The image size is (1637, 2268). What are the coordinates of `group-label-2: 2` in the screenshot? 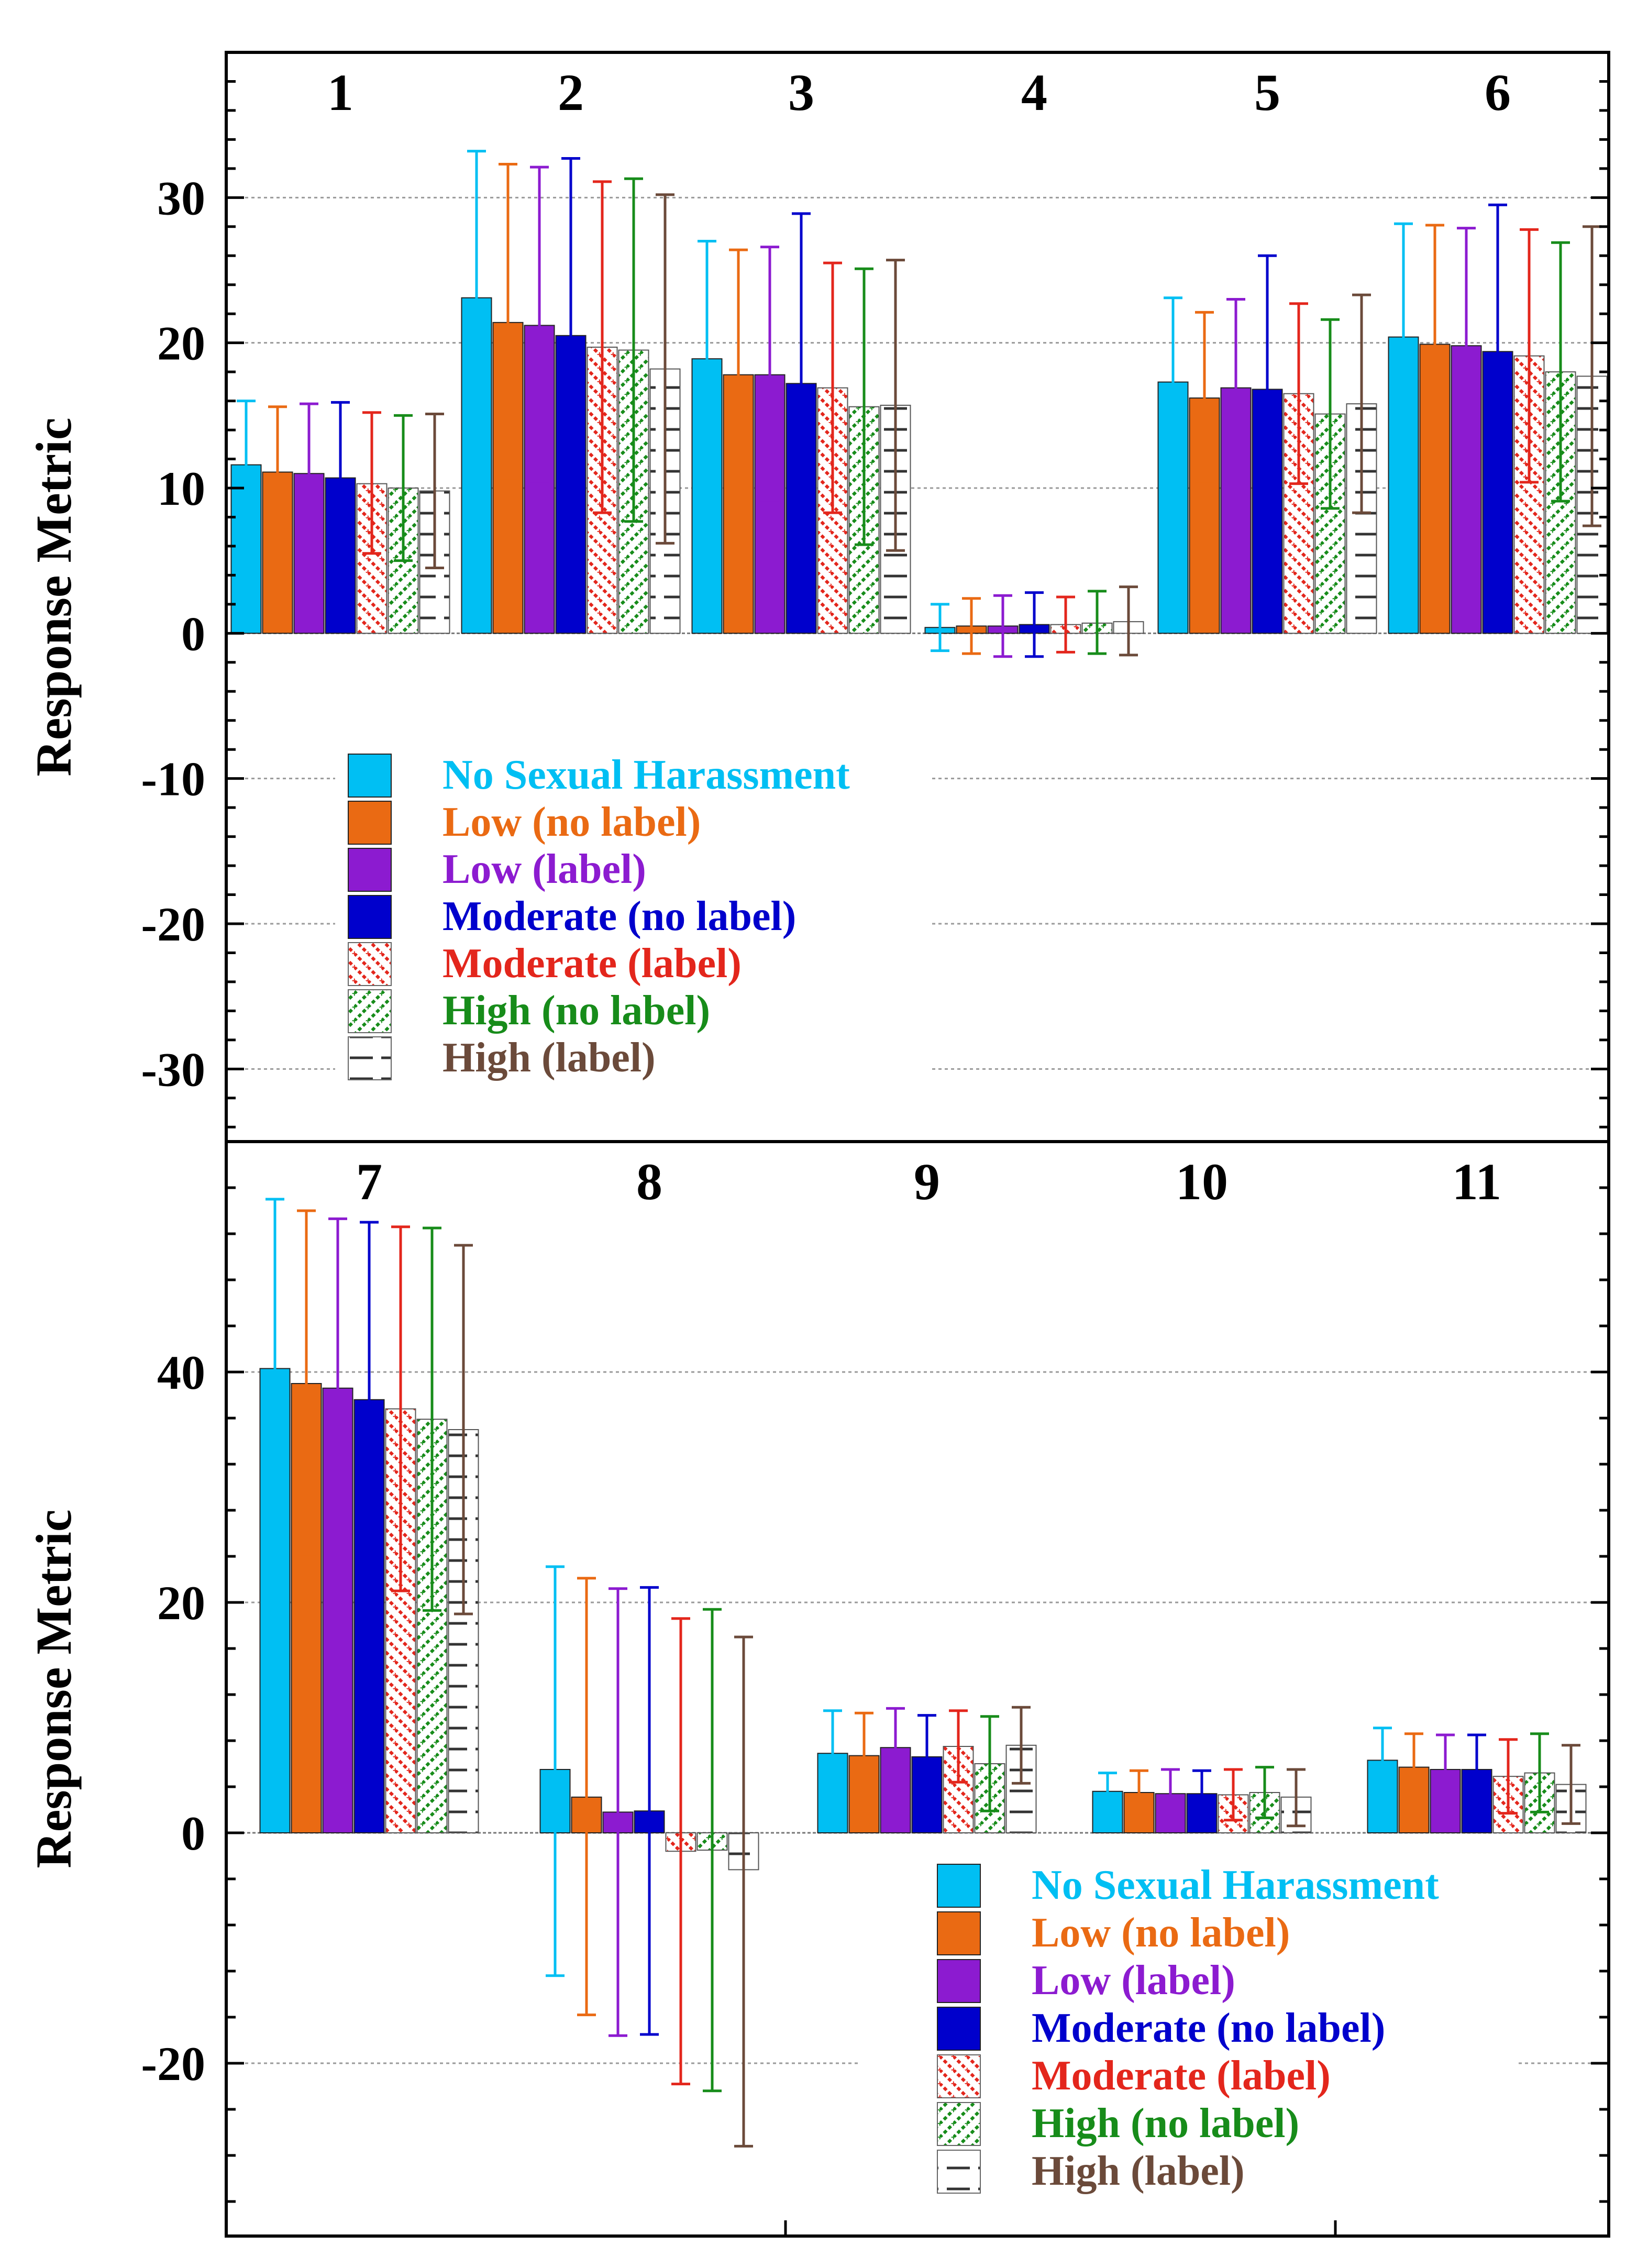 It's located at (571, 92).